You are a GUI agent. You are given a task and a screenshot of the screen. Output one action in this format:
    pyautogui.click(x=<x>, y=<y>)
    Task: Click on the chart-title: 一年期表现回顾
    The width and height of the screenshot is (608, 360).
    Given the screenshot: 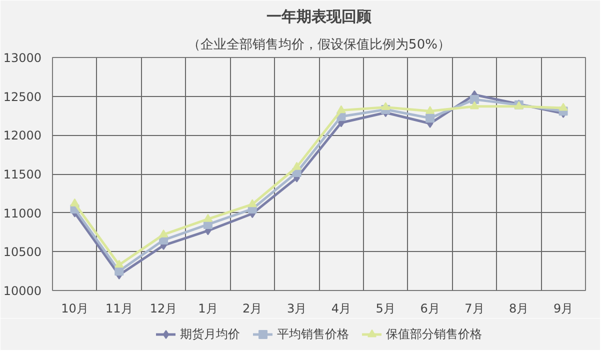 What is the action you would take?
    pyautogui.click(x=319, y=17)
    